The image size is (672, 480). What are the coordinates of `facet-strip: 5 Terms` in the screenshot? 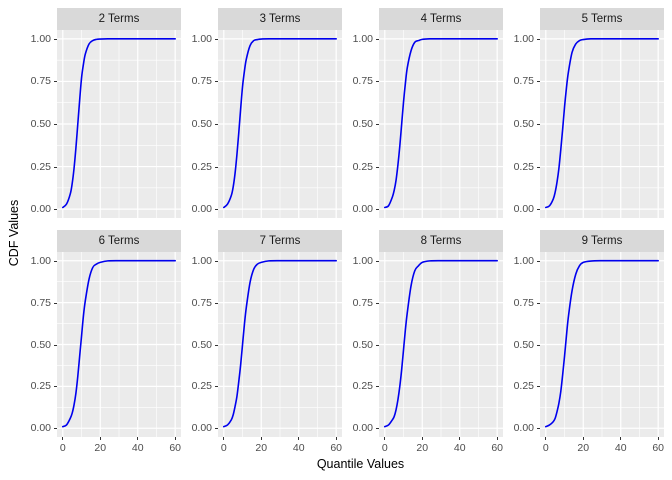 It's located at (602, 19).